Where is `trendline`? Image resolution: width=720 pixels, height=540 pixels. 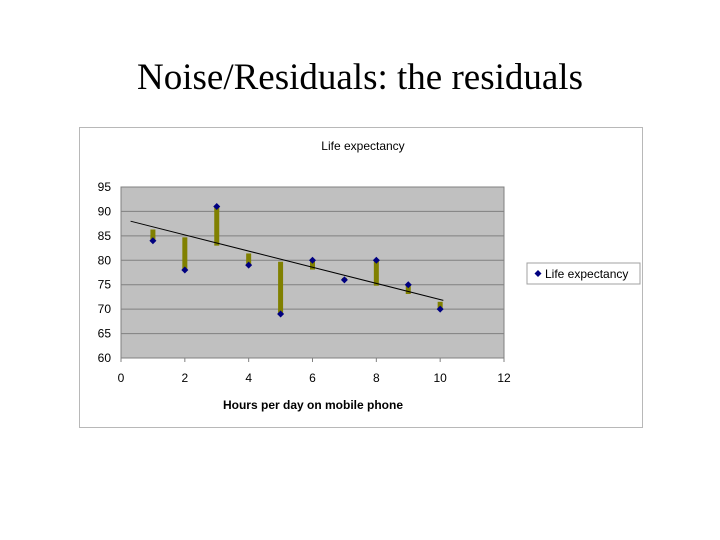
trendline is located at coordinates (287, 260).